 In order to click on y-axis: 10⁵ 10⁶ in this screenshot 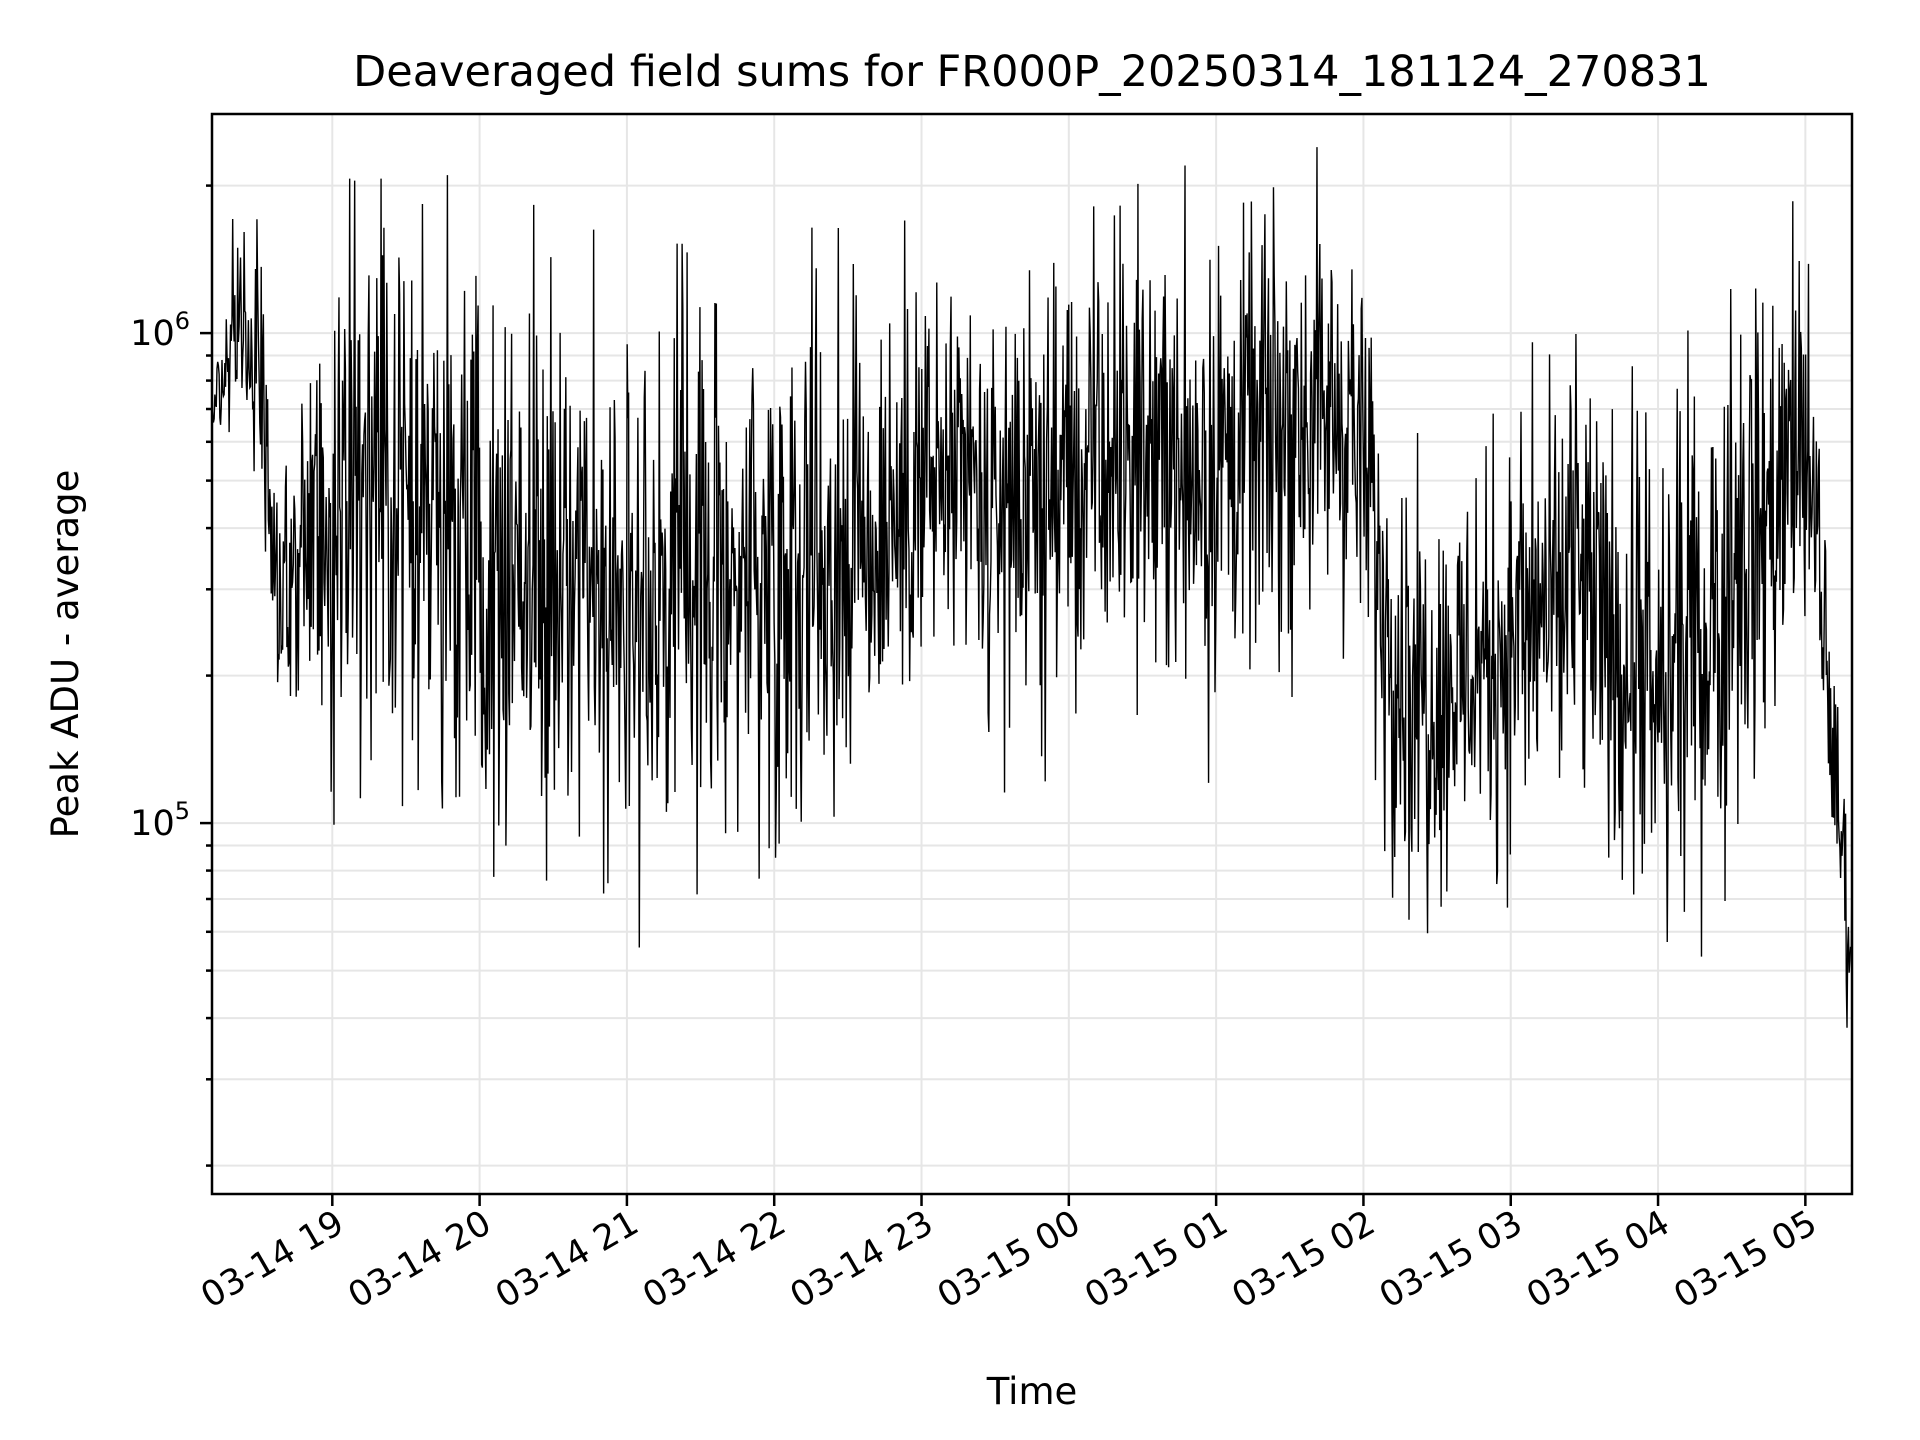, I will do `click(171, 675)`.